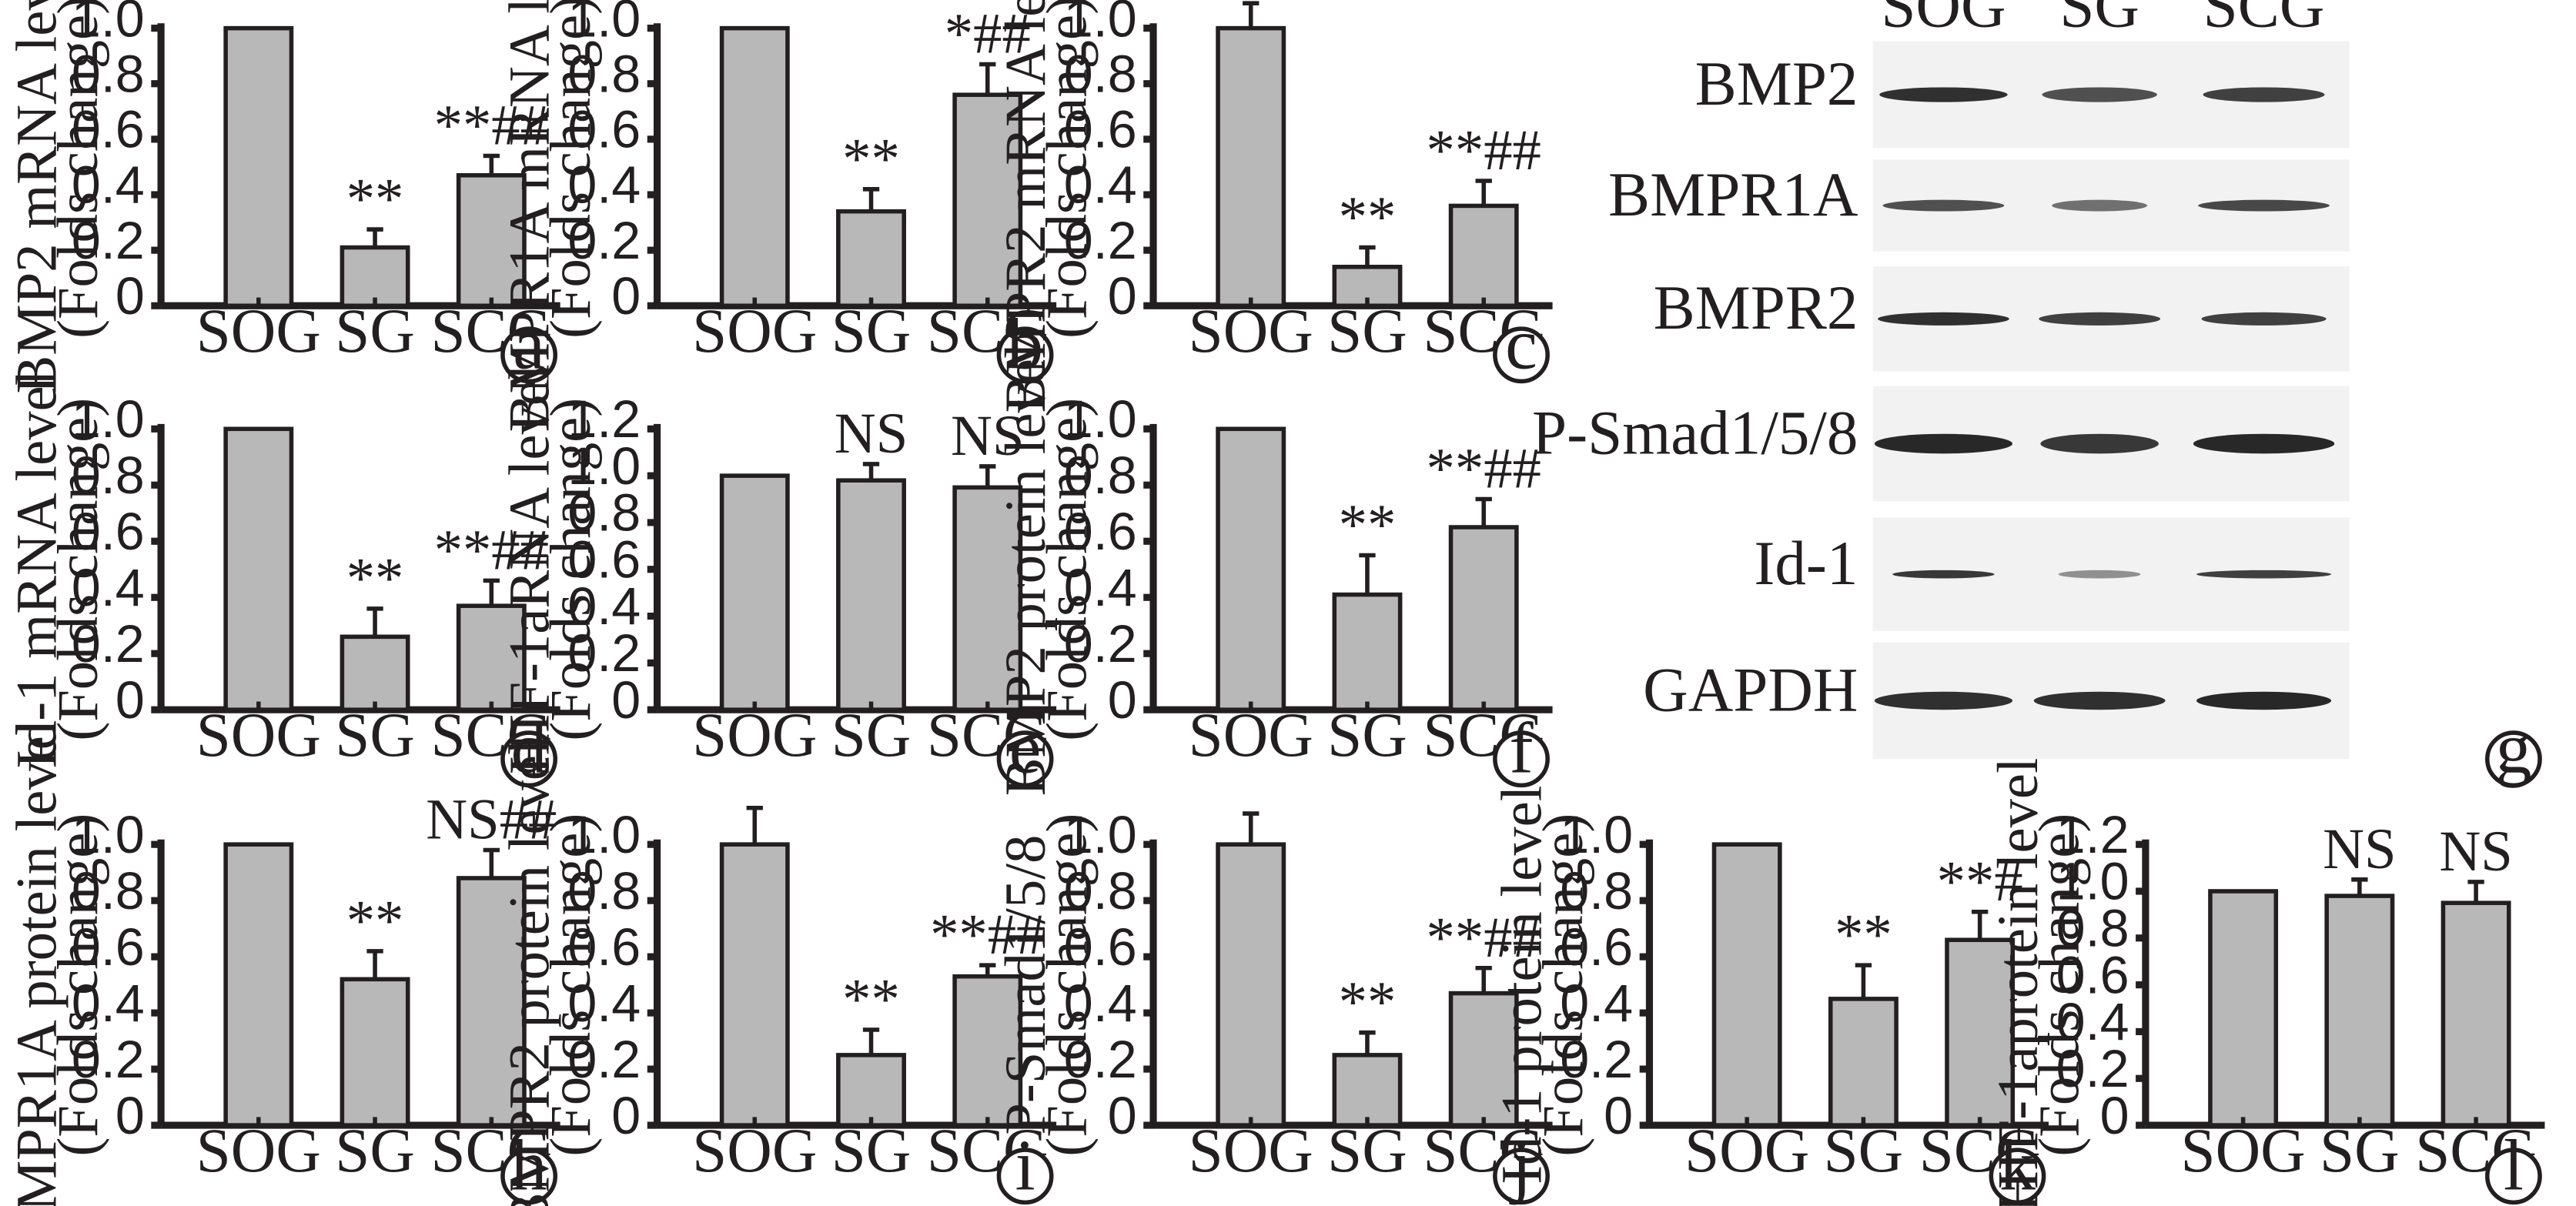 Image resolution: width=2576 pixels, height=1206 pixels. What do you see at coordinates (2002, 319) in the screenshot?
I see `blot-row: BMPR2` at bounding box center [2002, 319].